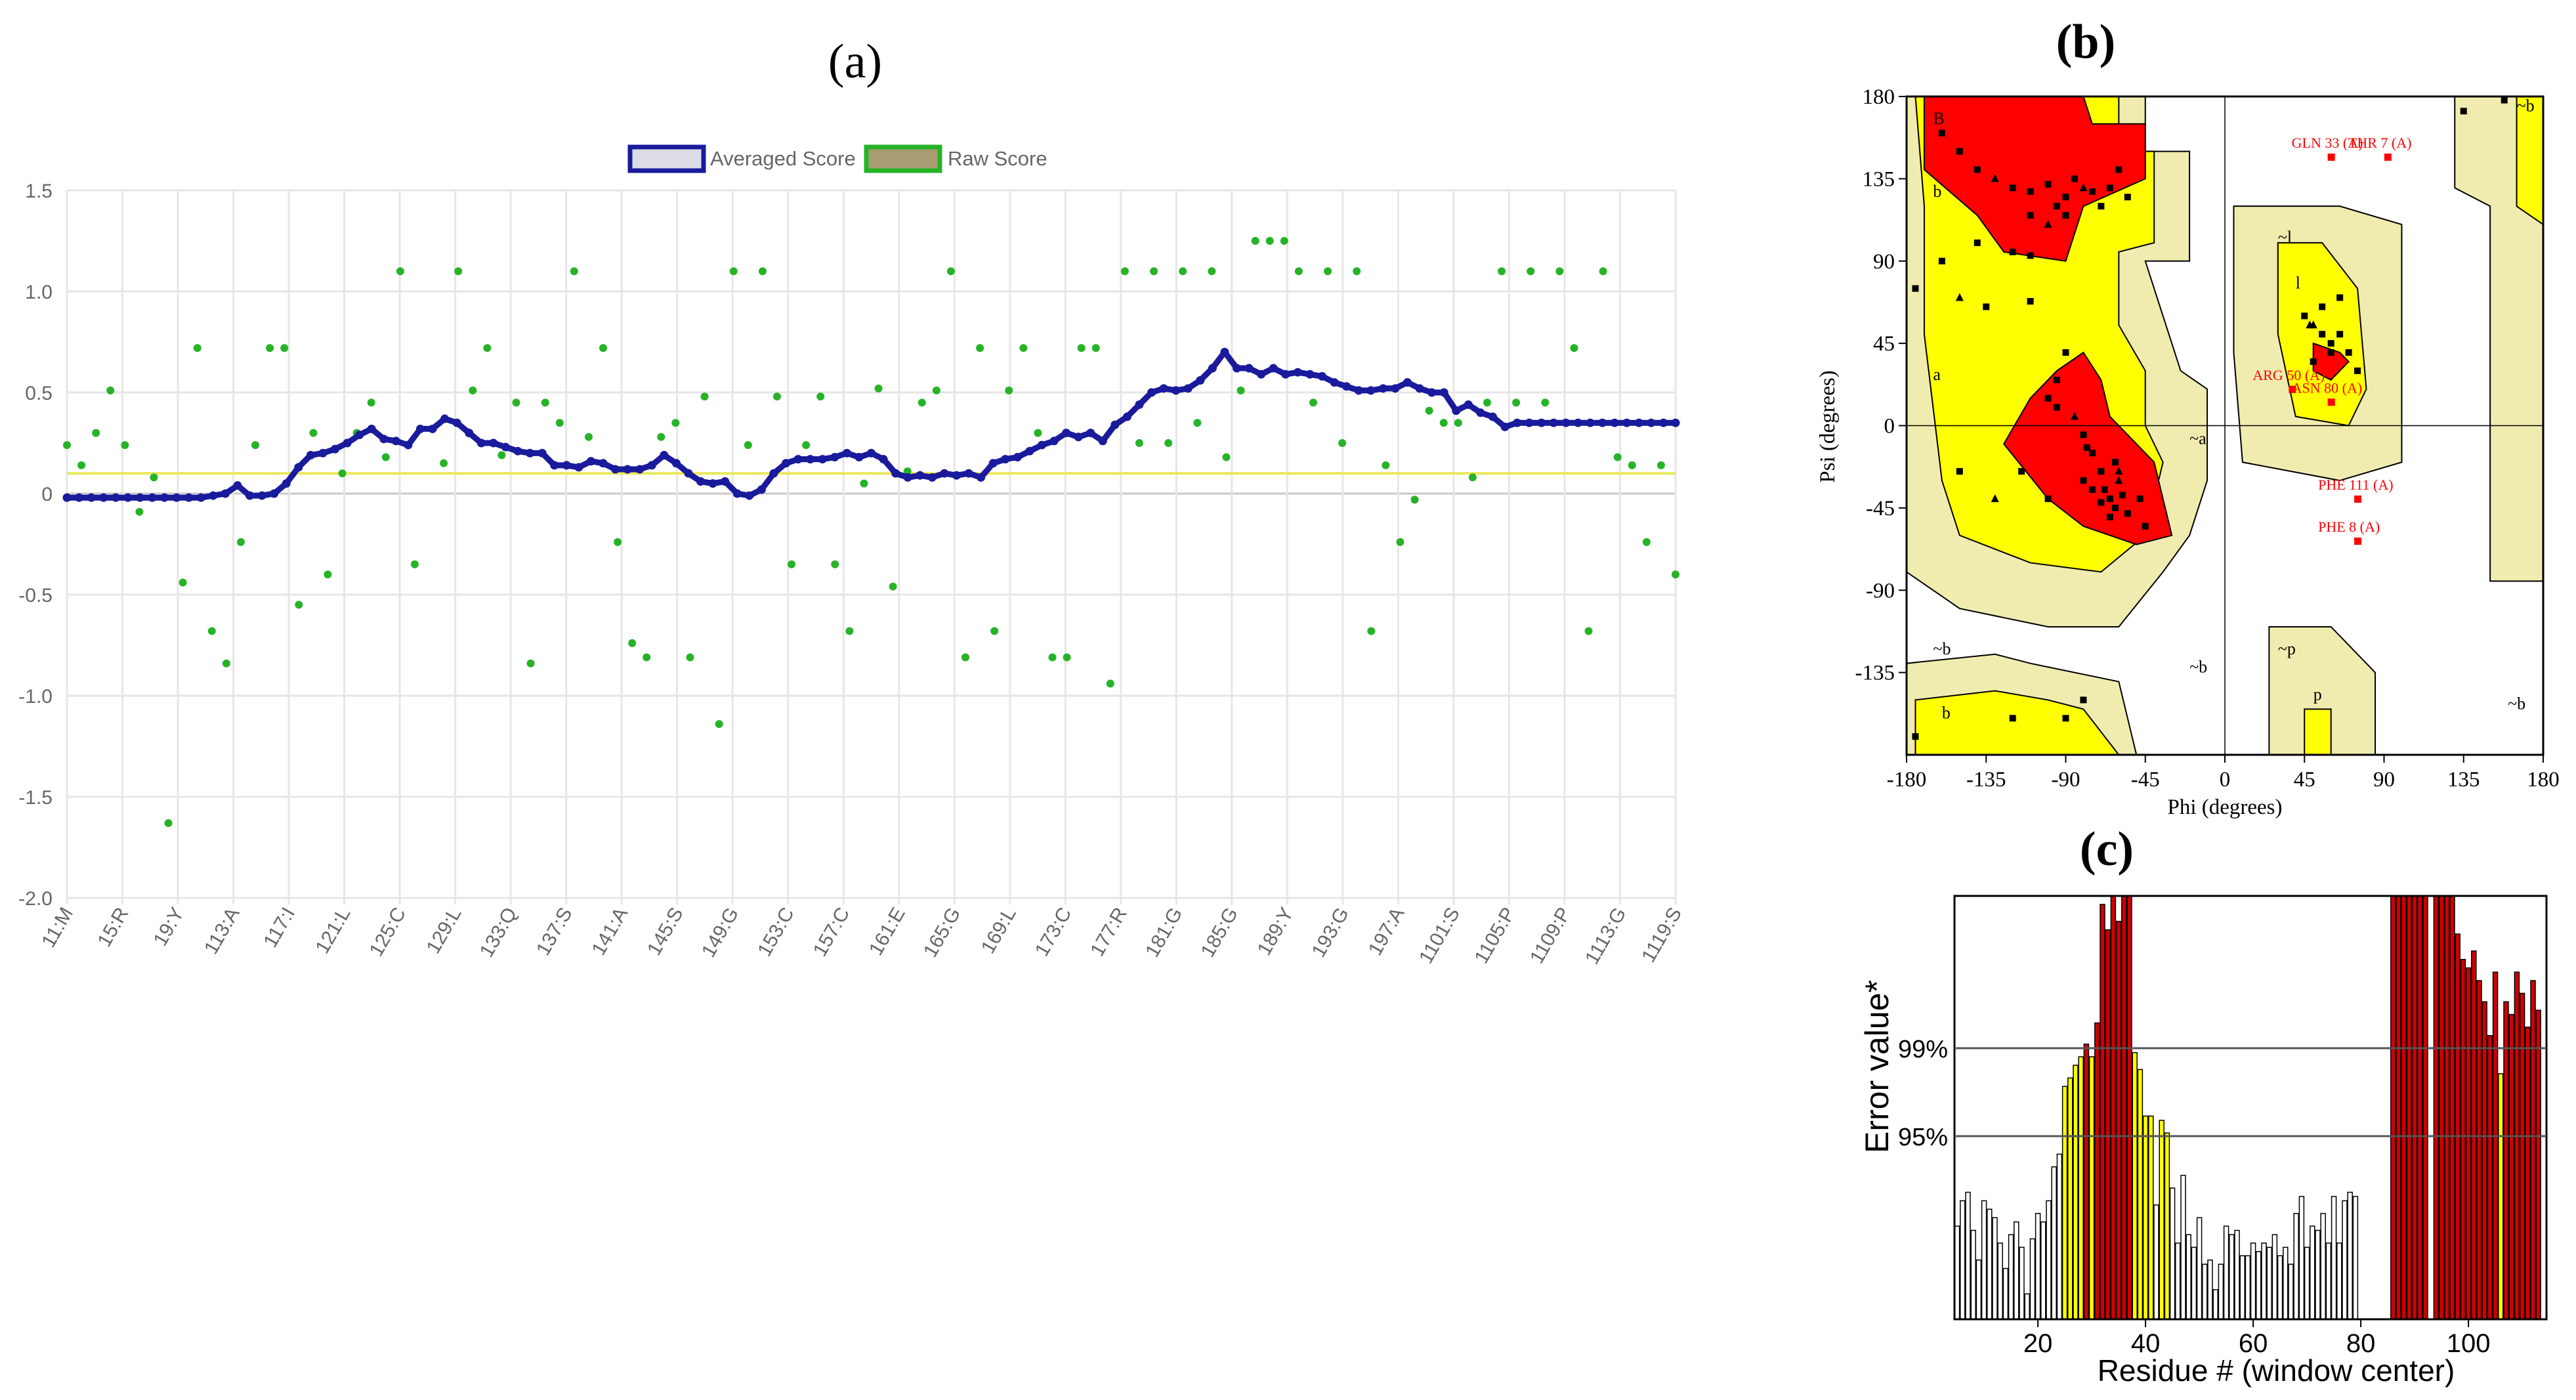 The width and height of the screenshot is (2576, 1400). I want to click on x-tick-label: -180, so click(1907, 780).